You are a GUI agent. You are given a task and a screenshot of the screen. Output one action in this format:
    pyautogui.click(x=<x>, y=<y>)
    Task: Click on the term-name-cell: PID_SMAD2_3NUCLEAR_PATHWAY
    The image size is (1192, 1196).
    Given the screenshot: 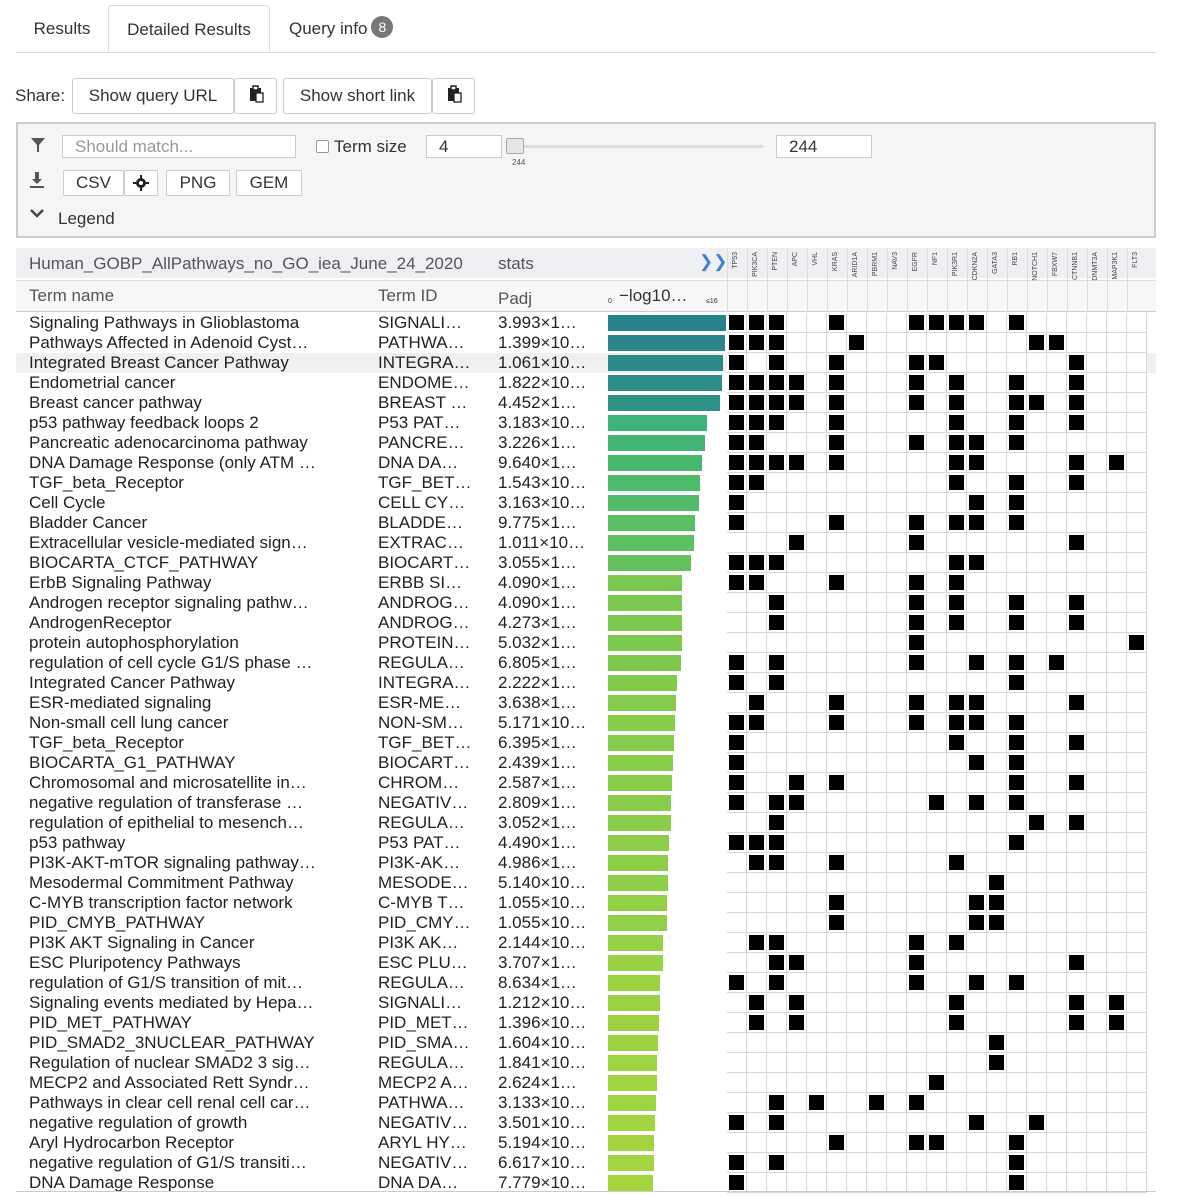 What is the action you would take?
    pyautogui.click(x=172, y=1042)
    